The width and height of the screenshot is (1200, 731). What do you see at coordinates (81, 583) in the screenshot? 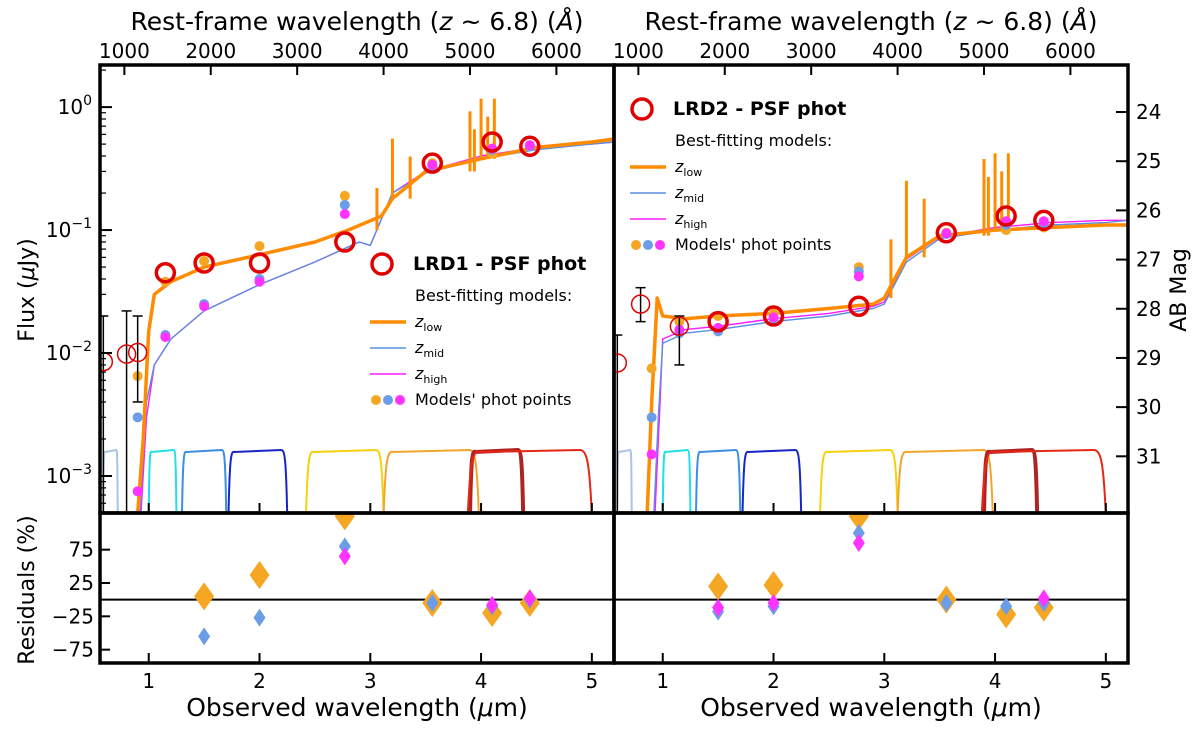
I see `residual-tick-label: 25` at bounding box center [81, 583].